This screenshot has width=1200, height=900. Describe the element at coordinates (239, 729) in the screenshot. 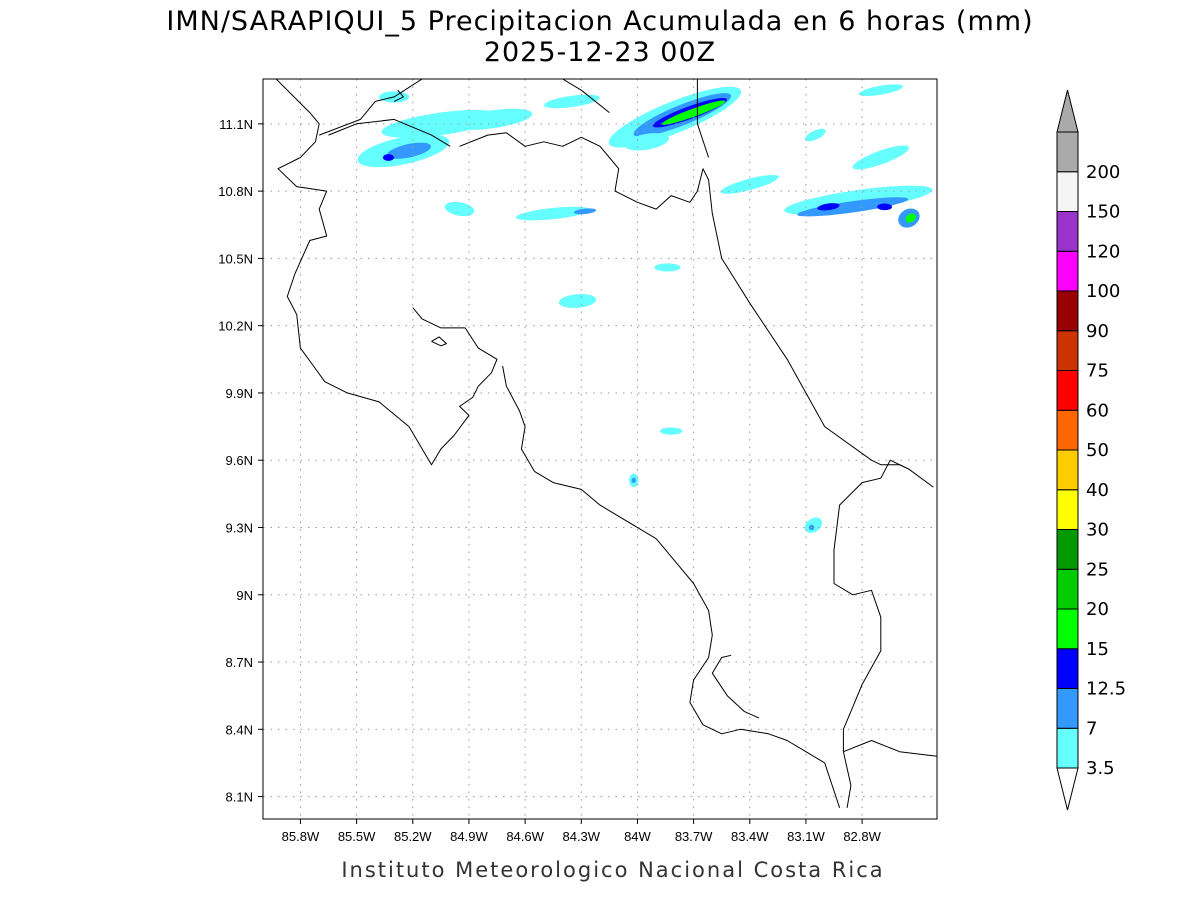

I see `y-tick-label: 8.4N` at that location.